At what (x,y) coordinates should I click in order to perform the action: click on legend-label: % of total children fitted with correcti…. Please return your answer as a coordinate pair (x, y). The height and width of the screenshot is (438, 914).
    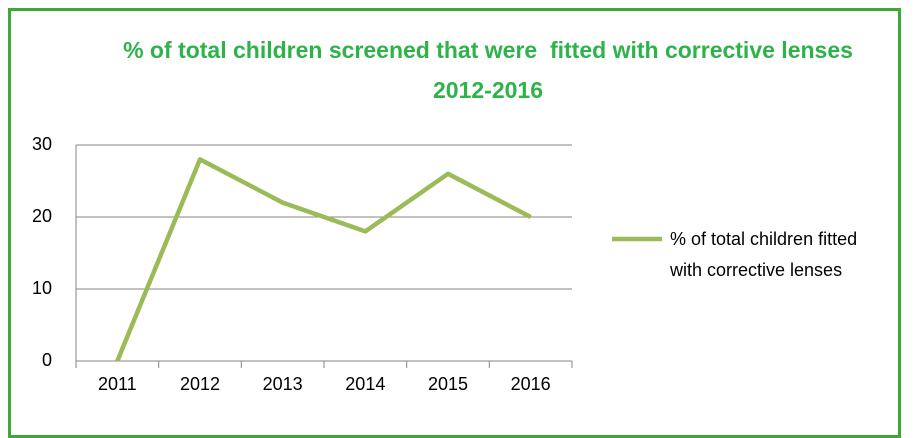
    Looking at the image, I should click on (764, 254).